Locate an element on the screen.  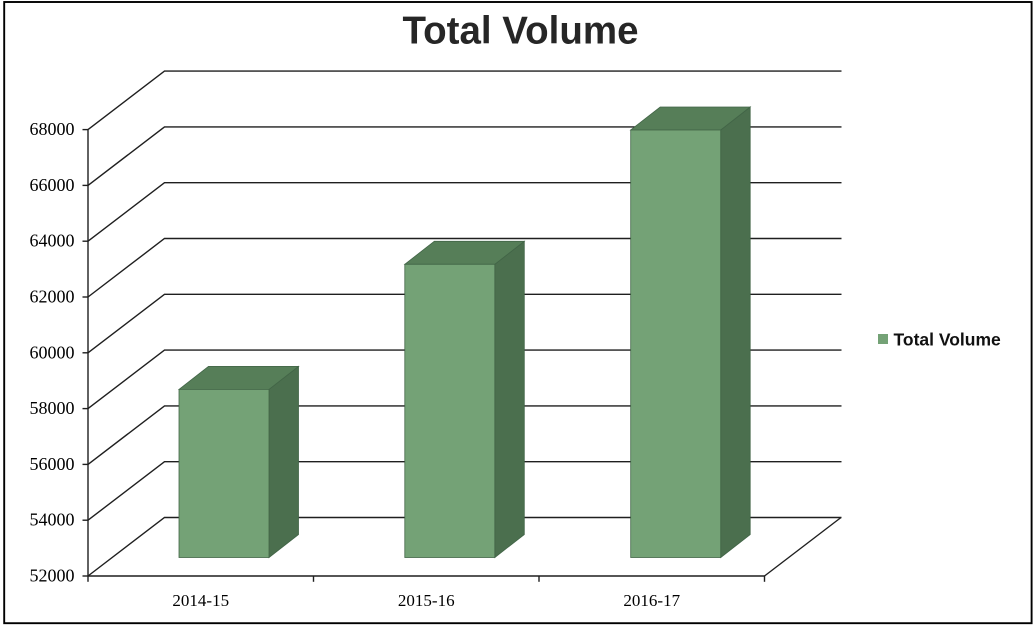
svg-text: 60000 is located at coordinates (52, 352).